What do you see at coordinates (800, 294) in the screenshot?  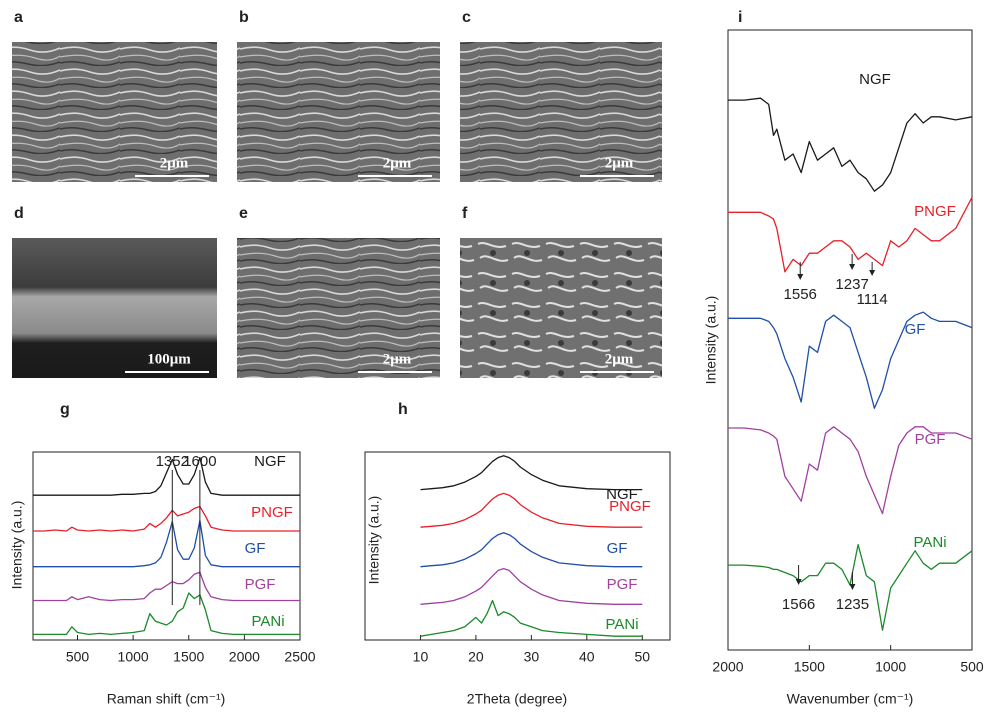 I see `annotation: 1556` at bounding box center [800, 294].